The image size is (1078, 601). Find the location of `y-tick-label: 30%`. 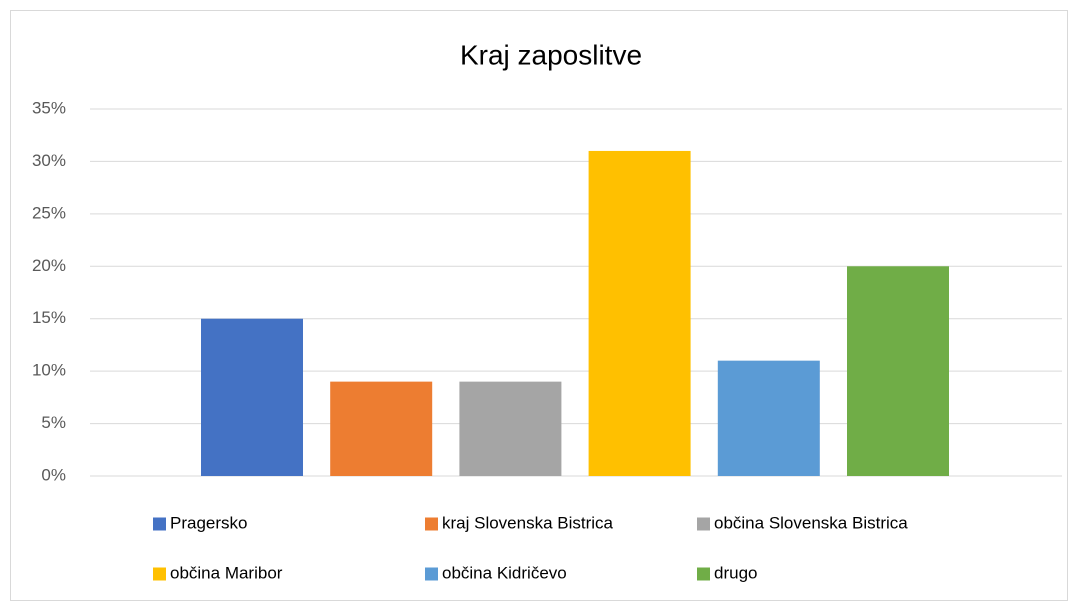

y-tick-label: 30% is located at coordinates (49, 160).